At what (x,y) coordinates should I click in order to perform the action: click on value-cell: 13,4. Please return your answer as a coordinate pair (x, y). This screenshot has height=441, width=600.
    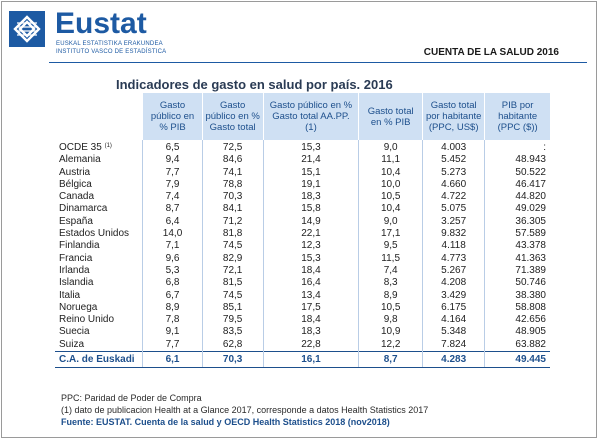
    Looking at the image, I should click on (311, 295).